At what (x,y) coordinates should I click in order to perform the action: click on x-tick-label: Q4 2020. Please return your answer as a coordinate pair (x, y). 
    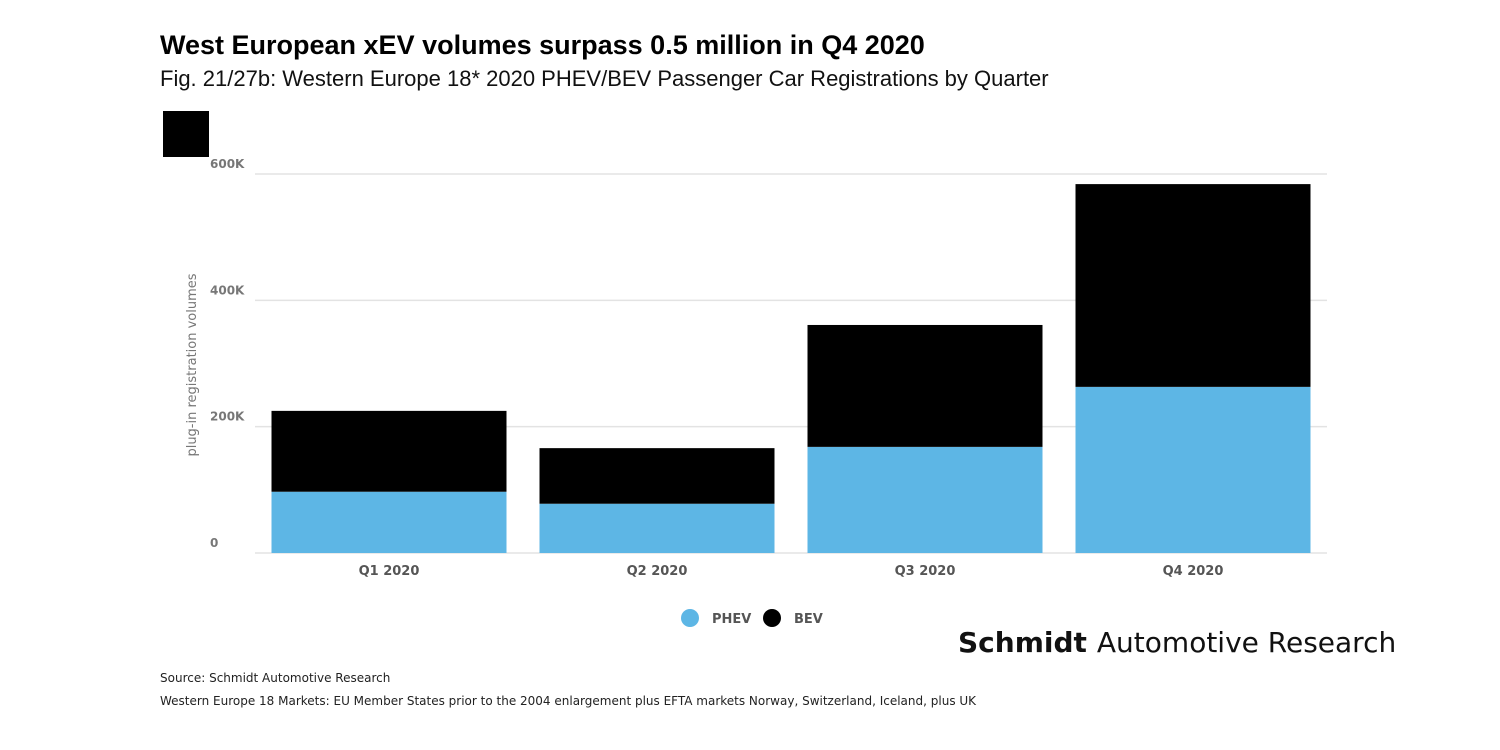
    Looking at the image, I should click on (1193, 571).